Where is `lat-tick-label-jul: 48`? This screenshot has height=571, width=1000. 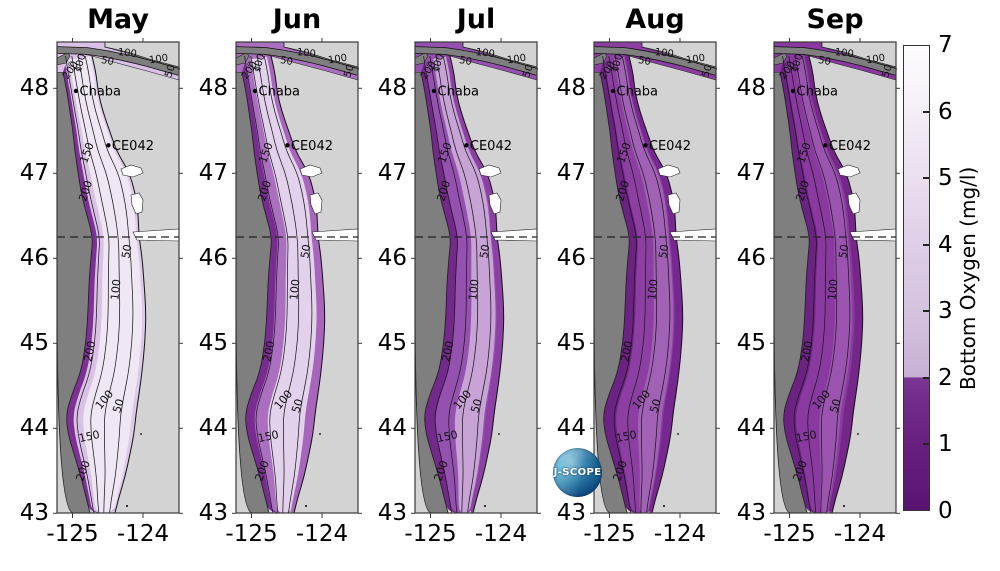
lat-tick-label-jul: 48 is located at coordinates (392, 88).